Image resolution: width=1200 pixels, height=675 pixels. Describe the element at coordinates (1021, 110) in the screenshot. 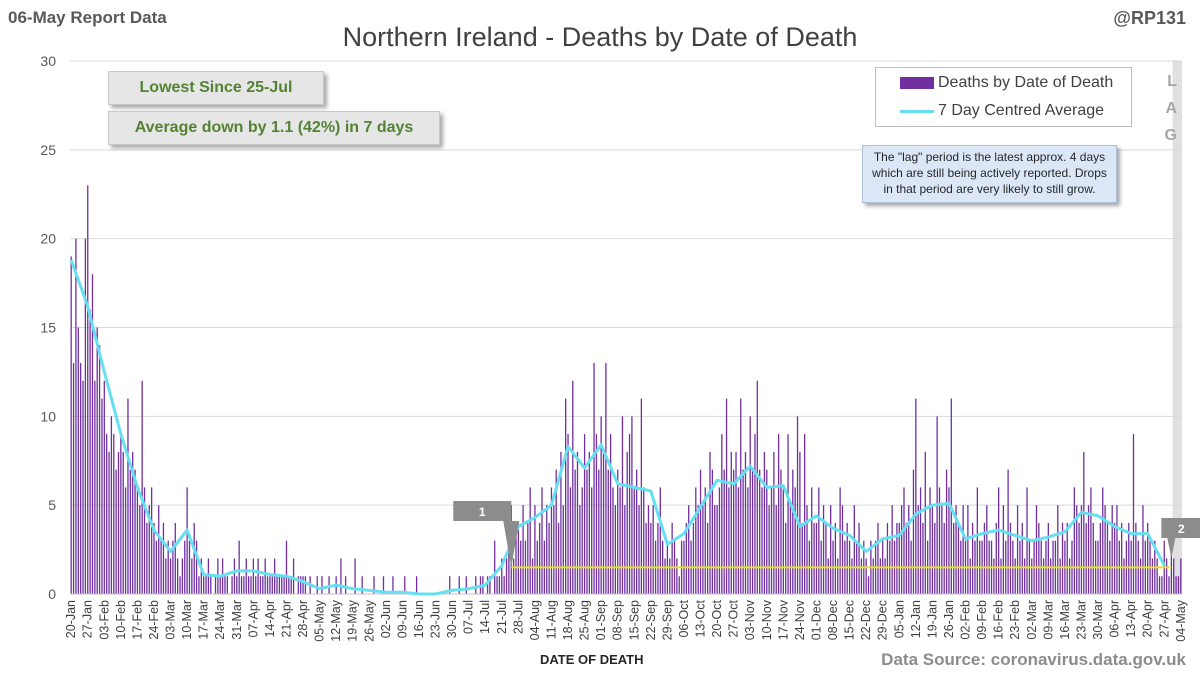

I see `legend-label-average: 7 Day Centred Average` at that location.